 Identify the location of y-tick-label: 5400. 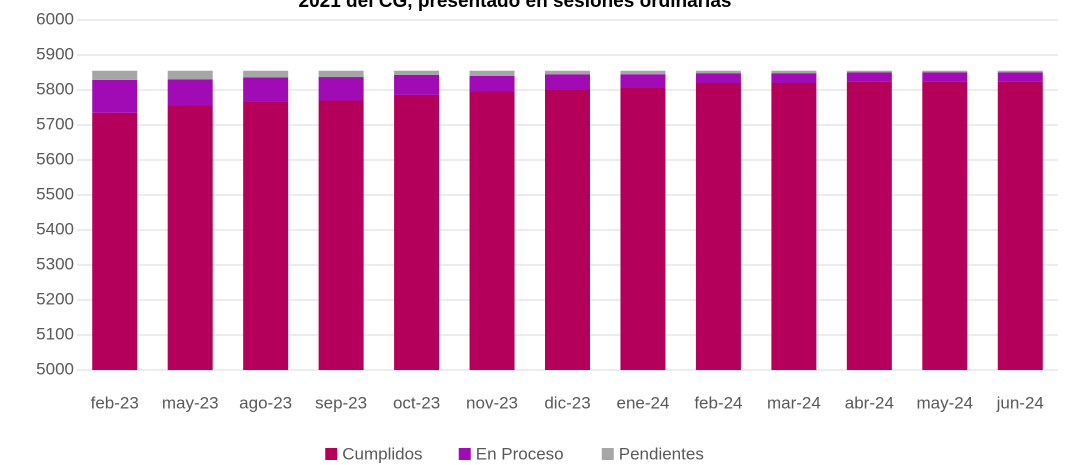
(55, 228).